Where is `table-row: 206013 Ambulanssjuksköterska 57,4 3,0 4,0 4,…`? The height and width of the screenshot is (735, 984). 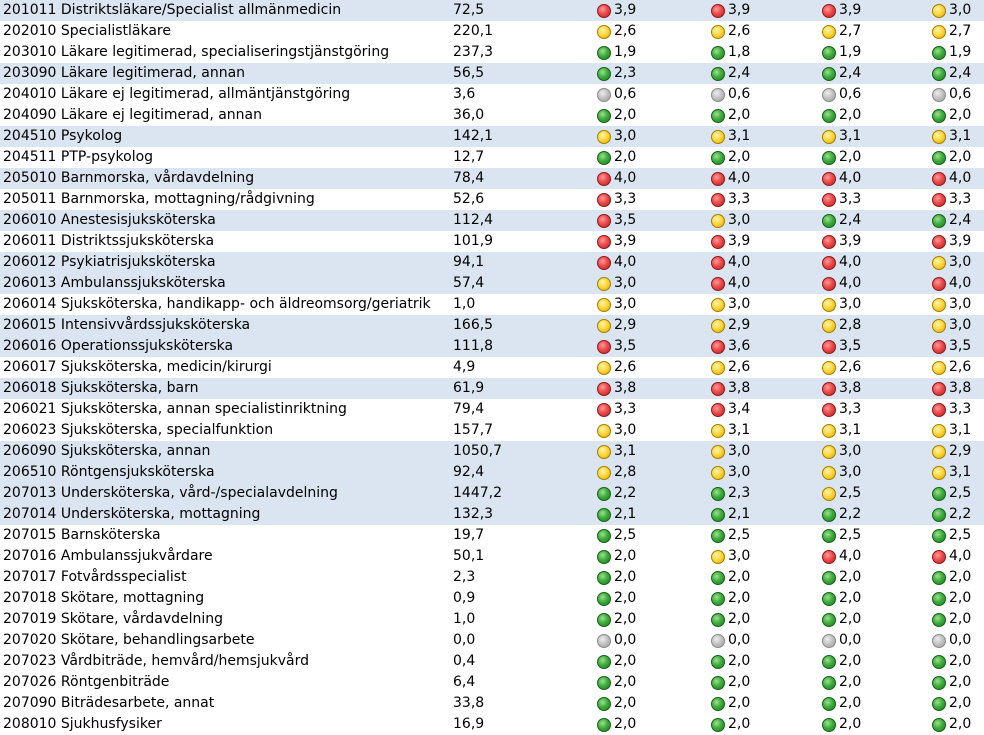 table-row: 206013 Ambulanssjuksköterska 57,4 3,0 4,0 4,… is located at coordinates (492, 283).